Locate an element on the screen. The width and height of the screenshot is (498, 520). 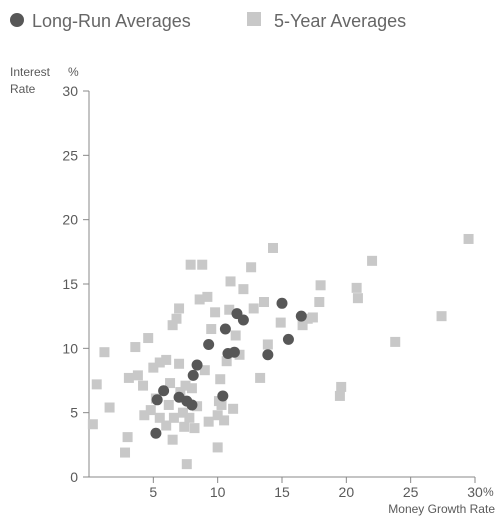
y-tick-label: 5 is located at coordinates (74, 413).